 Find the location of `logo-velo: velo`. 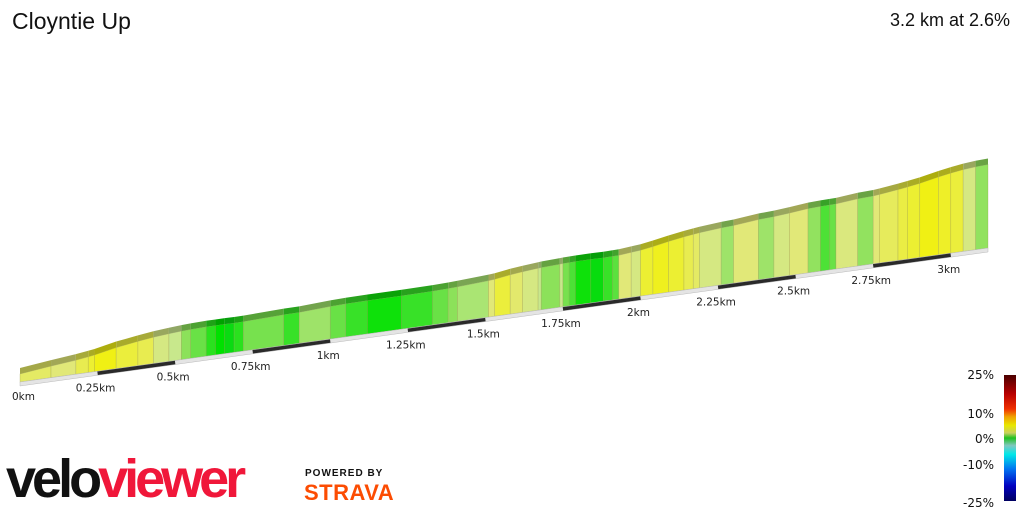

logo-velo: velo is located at coordinates (54, 479).